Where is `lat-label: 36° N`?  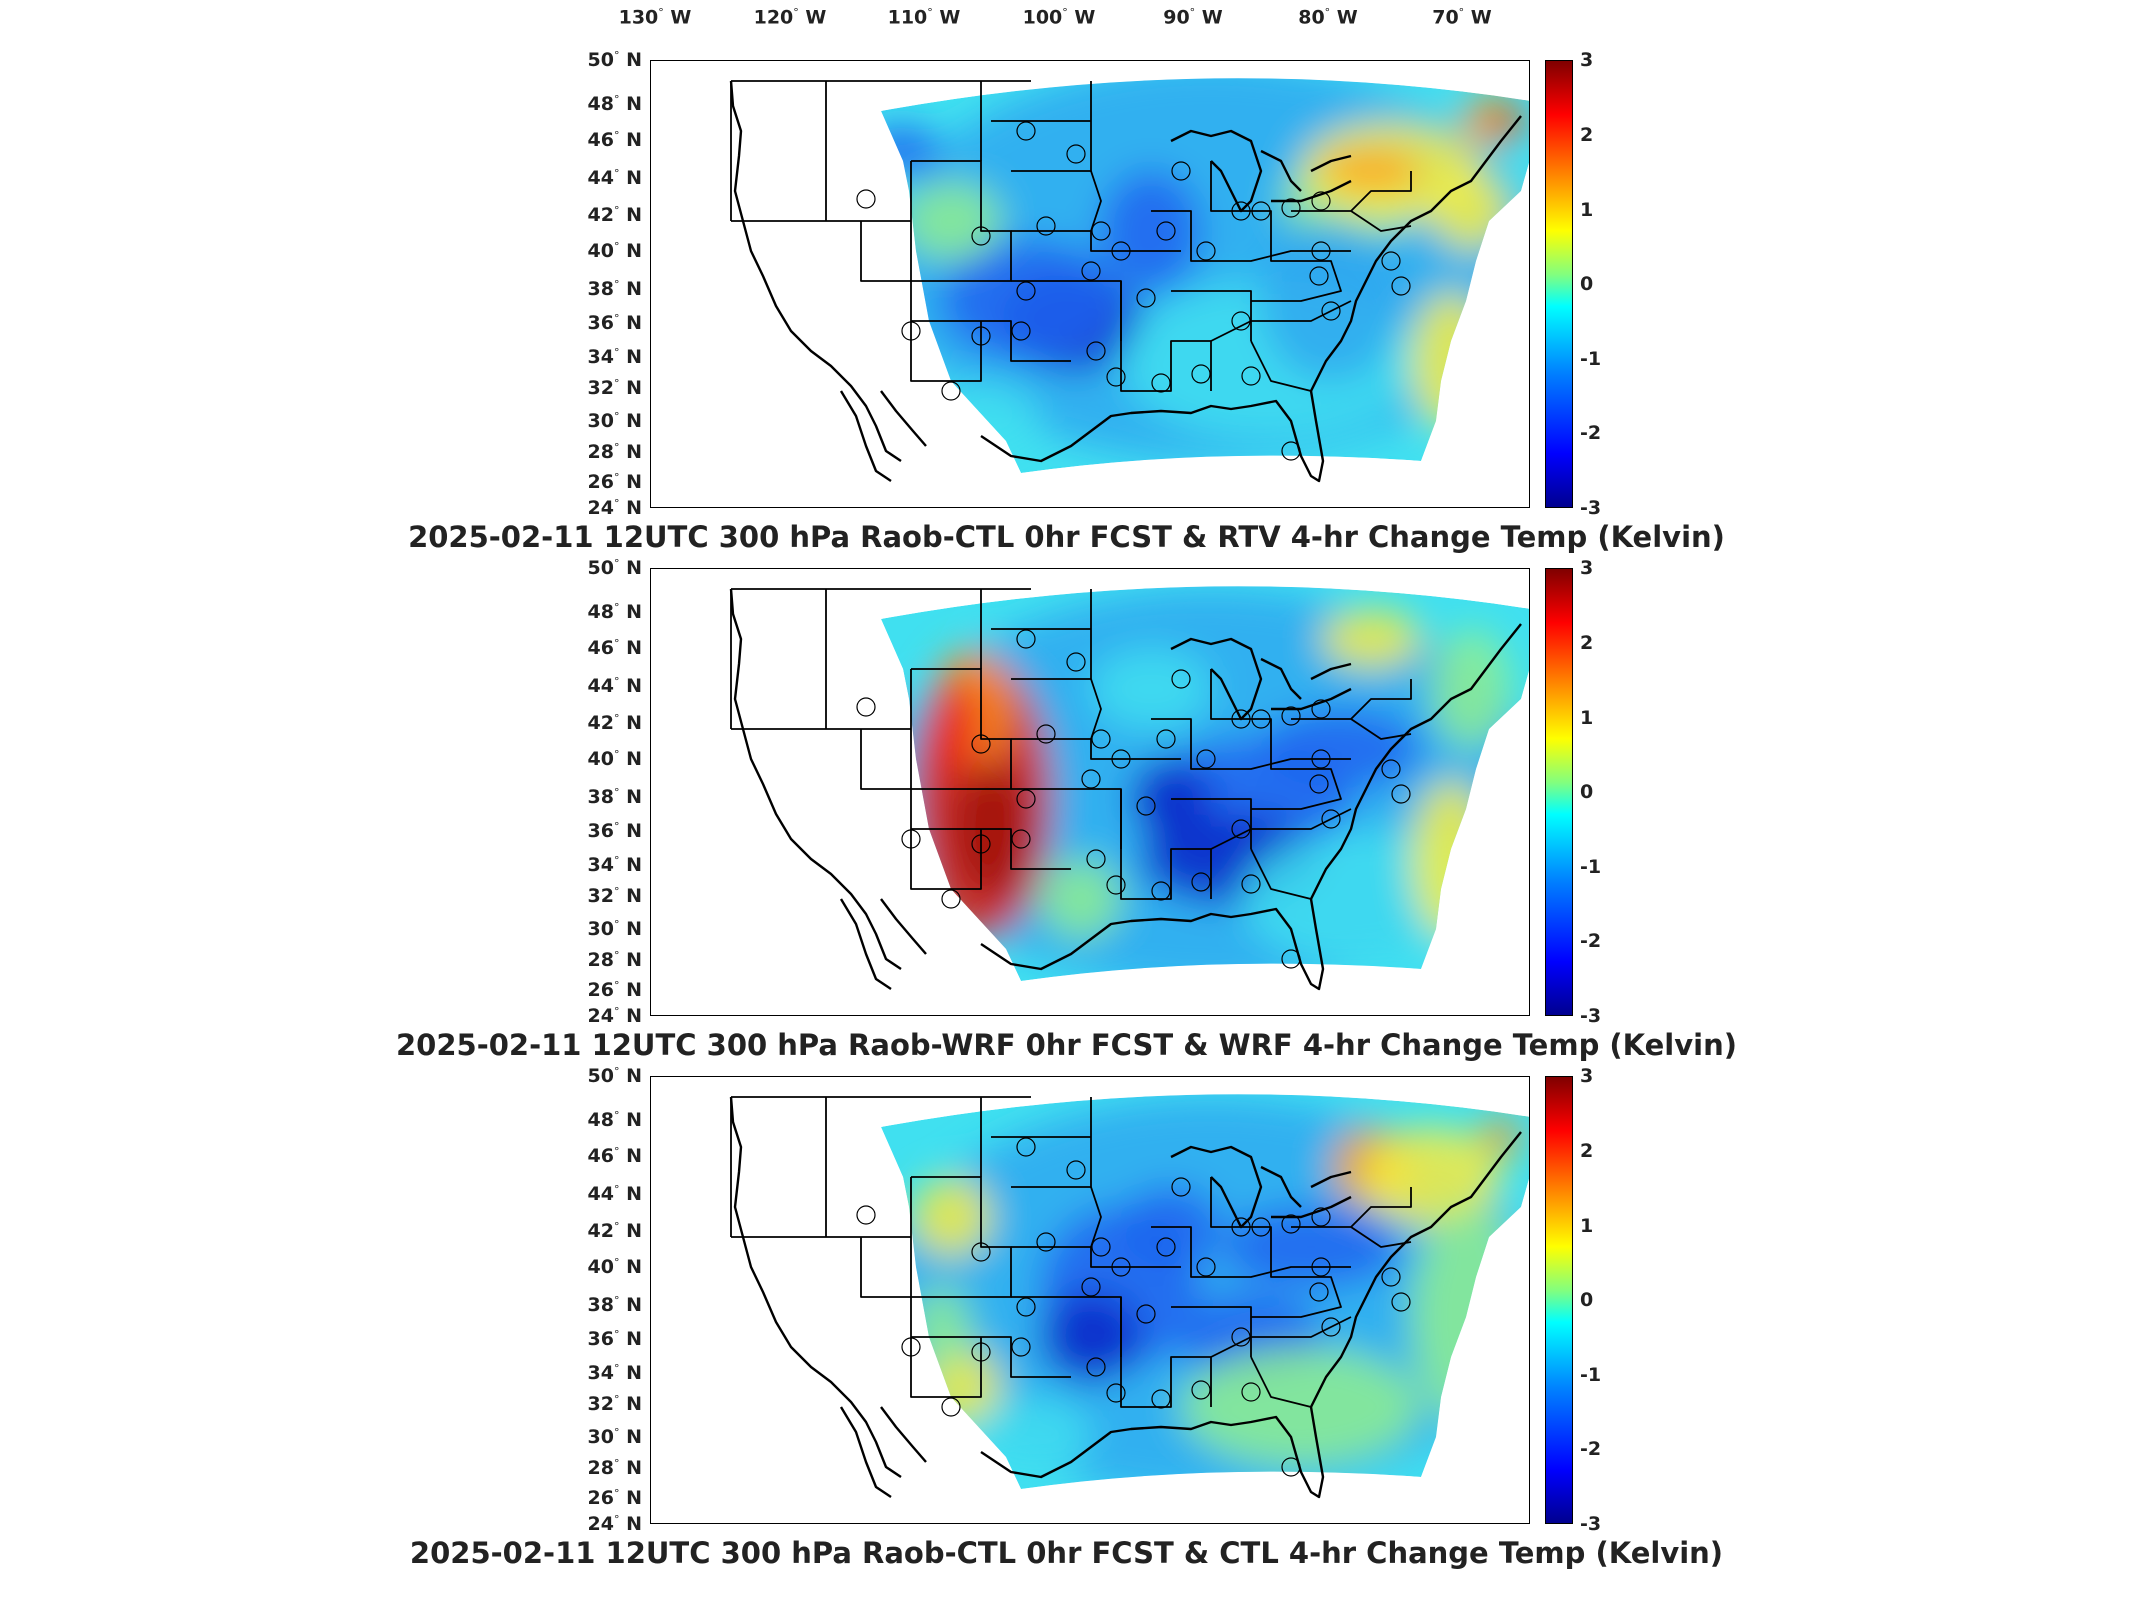
lat-label: 36° N is located at coordinates (614, 1339).